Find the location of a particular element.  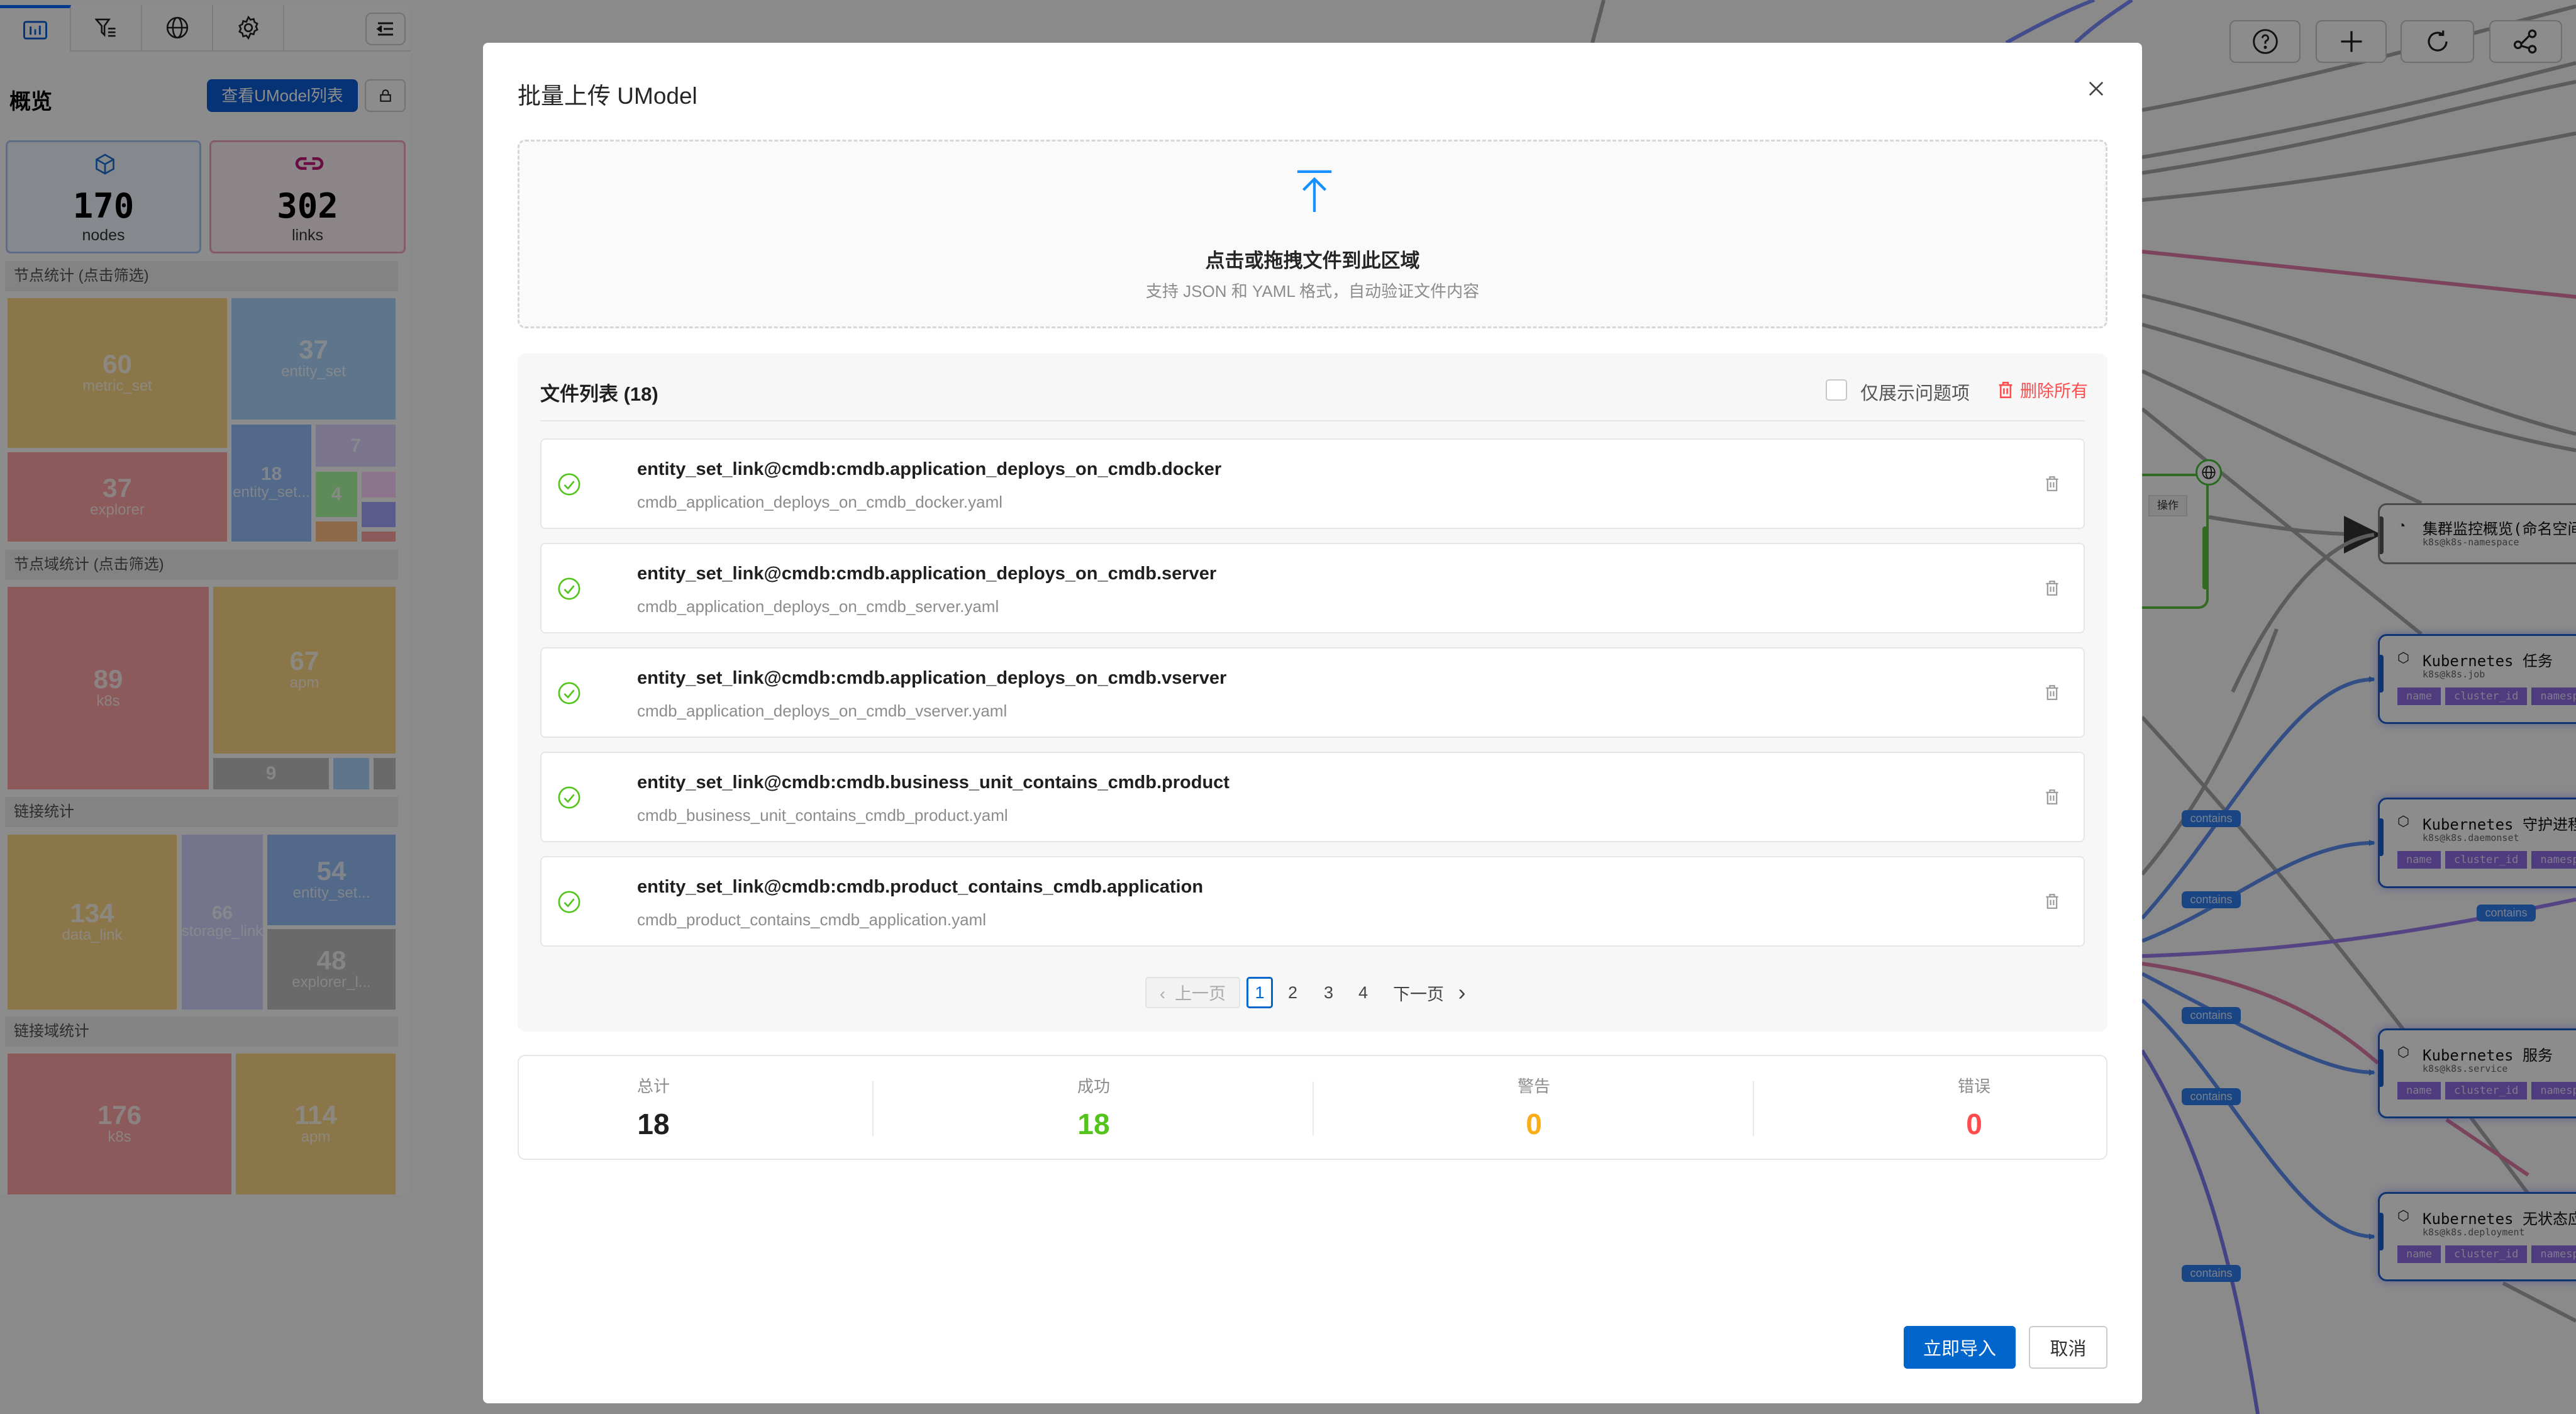

dropzone-hint: 支持 JSON 和 YAML 格式，自动验证文件内容 is located at coordinates (1312, 291).